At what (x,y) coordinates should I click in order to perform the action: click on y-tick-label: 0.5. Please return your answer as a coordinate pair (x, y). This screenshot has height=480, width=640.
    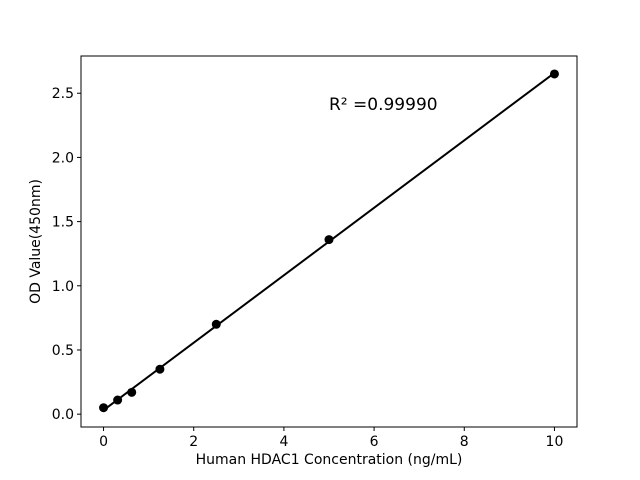
    Looking at the image, I should click on (63, 351).